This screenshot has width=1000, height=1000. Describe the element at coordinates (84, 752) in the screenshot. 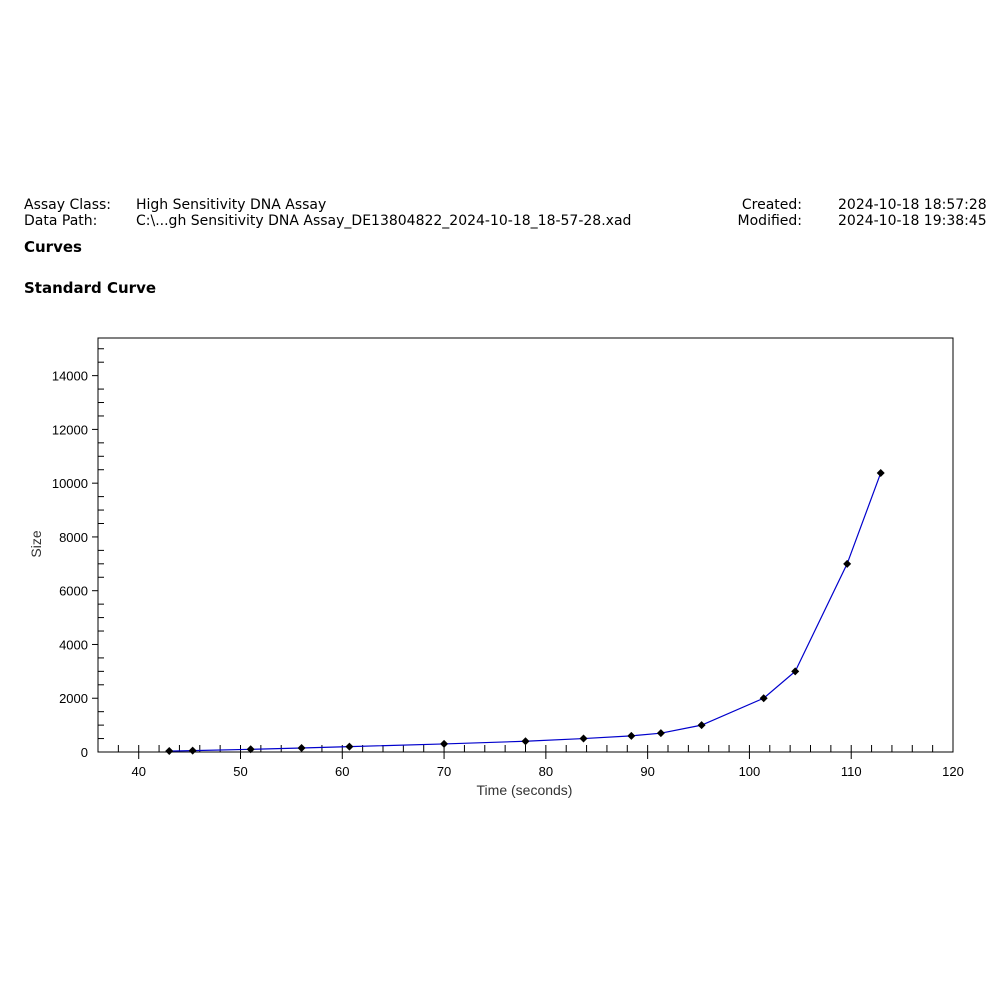

I see `y-tick-label: 0` at that location.